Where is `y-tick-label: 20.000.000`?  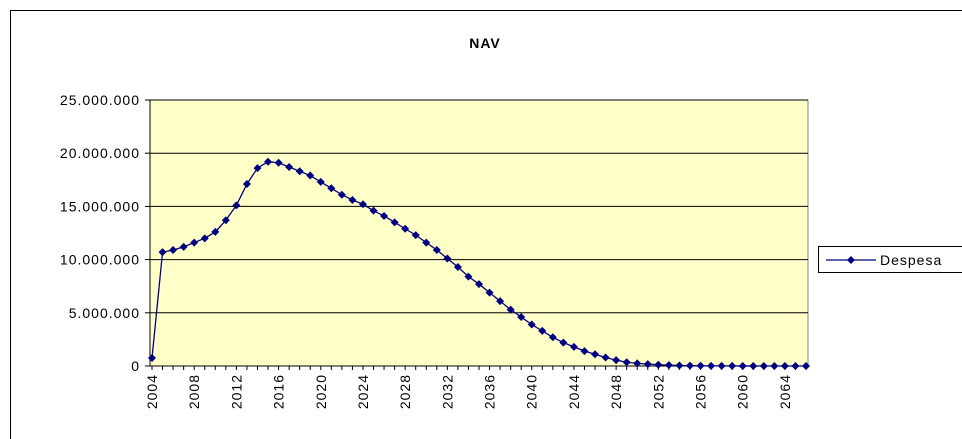 y-tick-label: 20.000.000 is located at coordinates (100, 153).